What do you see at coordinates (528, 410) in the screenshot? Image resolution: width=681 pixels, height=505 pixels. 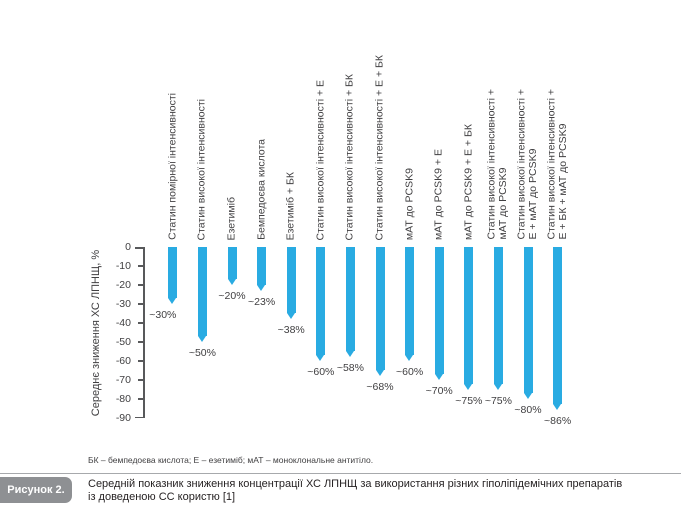 I see `value-label: ~80%` at bounding box center [528, 410].